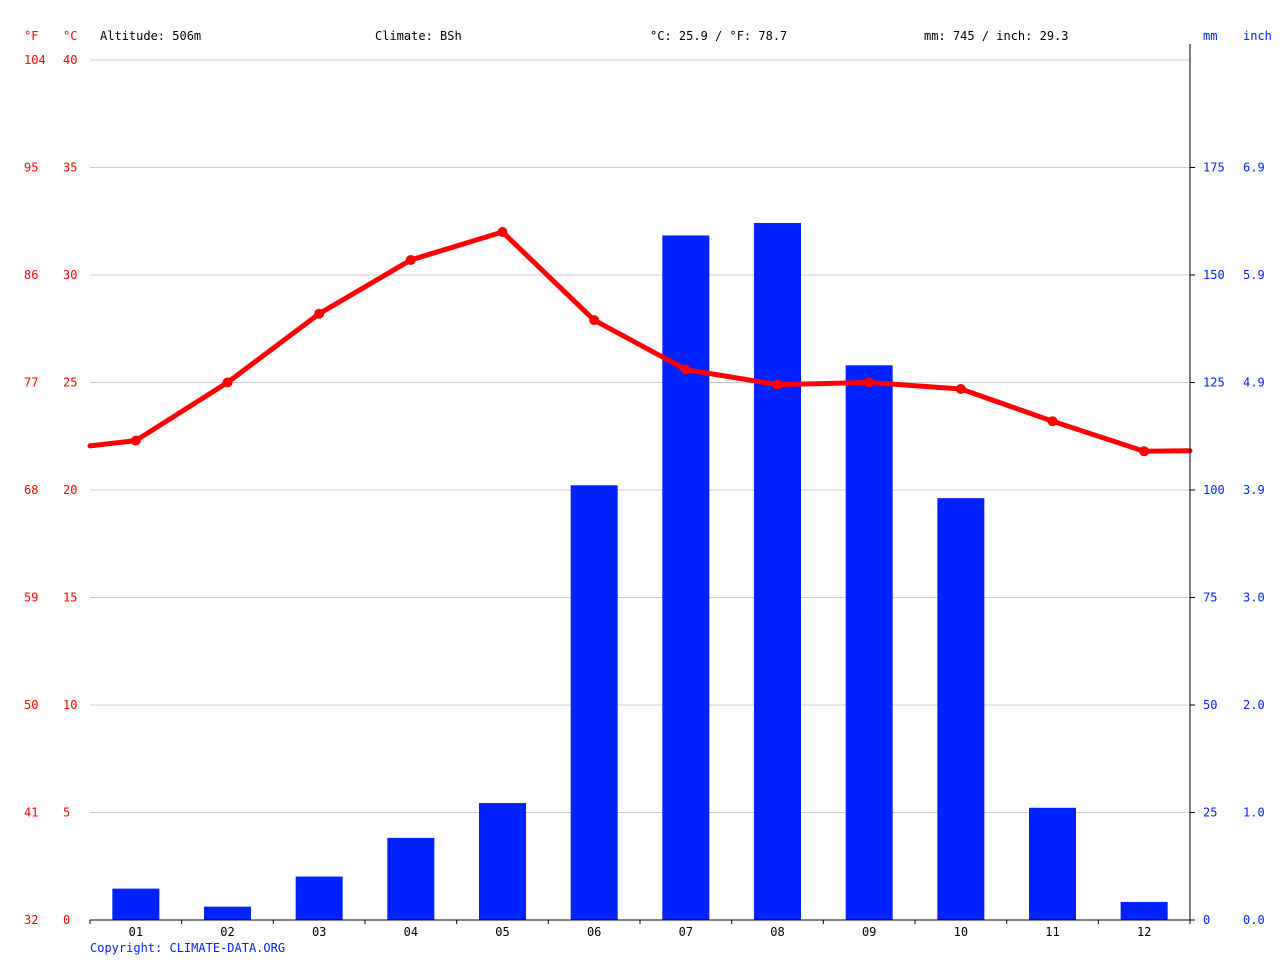 This screenshot has width=1280, height=964. What do you see at coordinates (869, 932) in the screenshot?
I see `month-tick-label: 09` at bounding box center [869, 932].